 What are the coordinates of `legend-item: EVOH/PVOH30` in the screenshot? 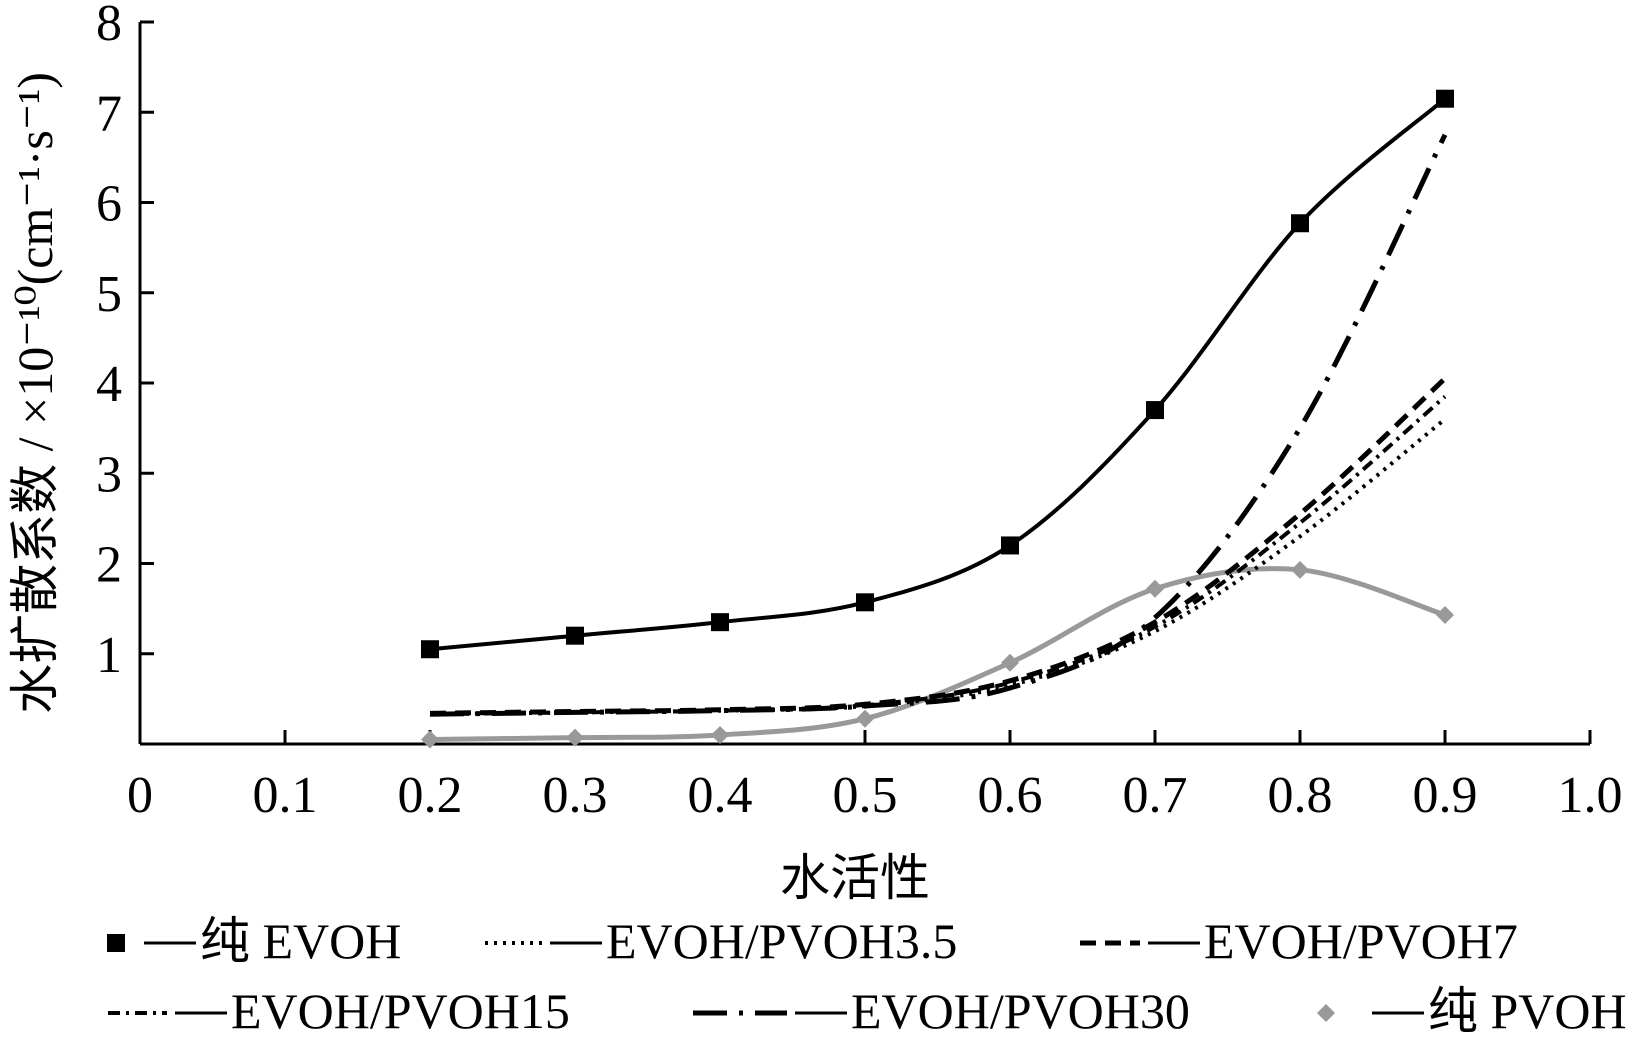 It's located at (941, 1011).